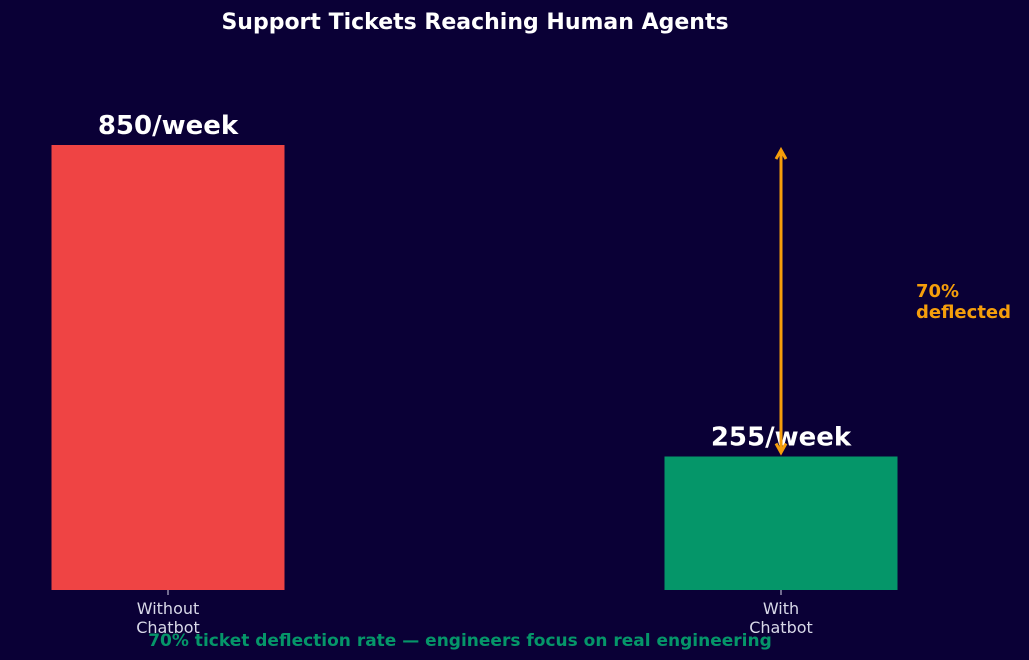 The height and width of the screenshot is (660, 1029). I want to click on x-tick-label-1: With Chatbot, so click(781, 618).